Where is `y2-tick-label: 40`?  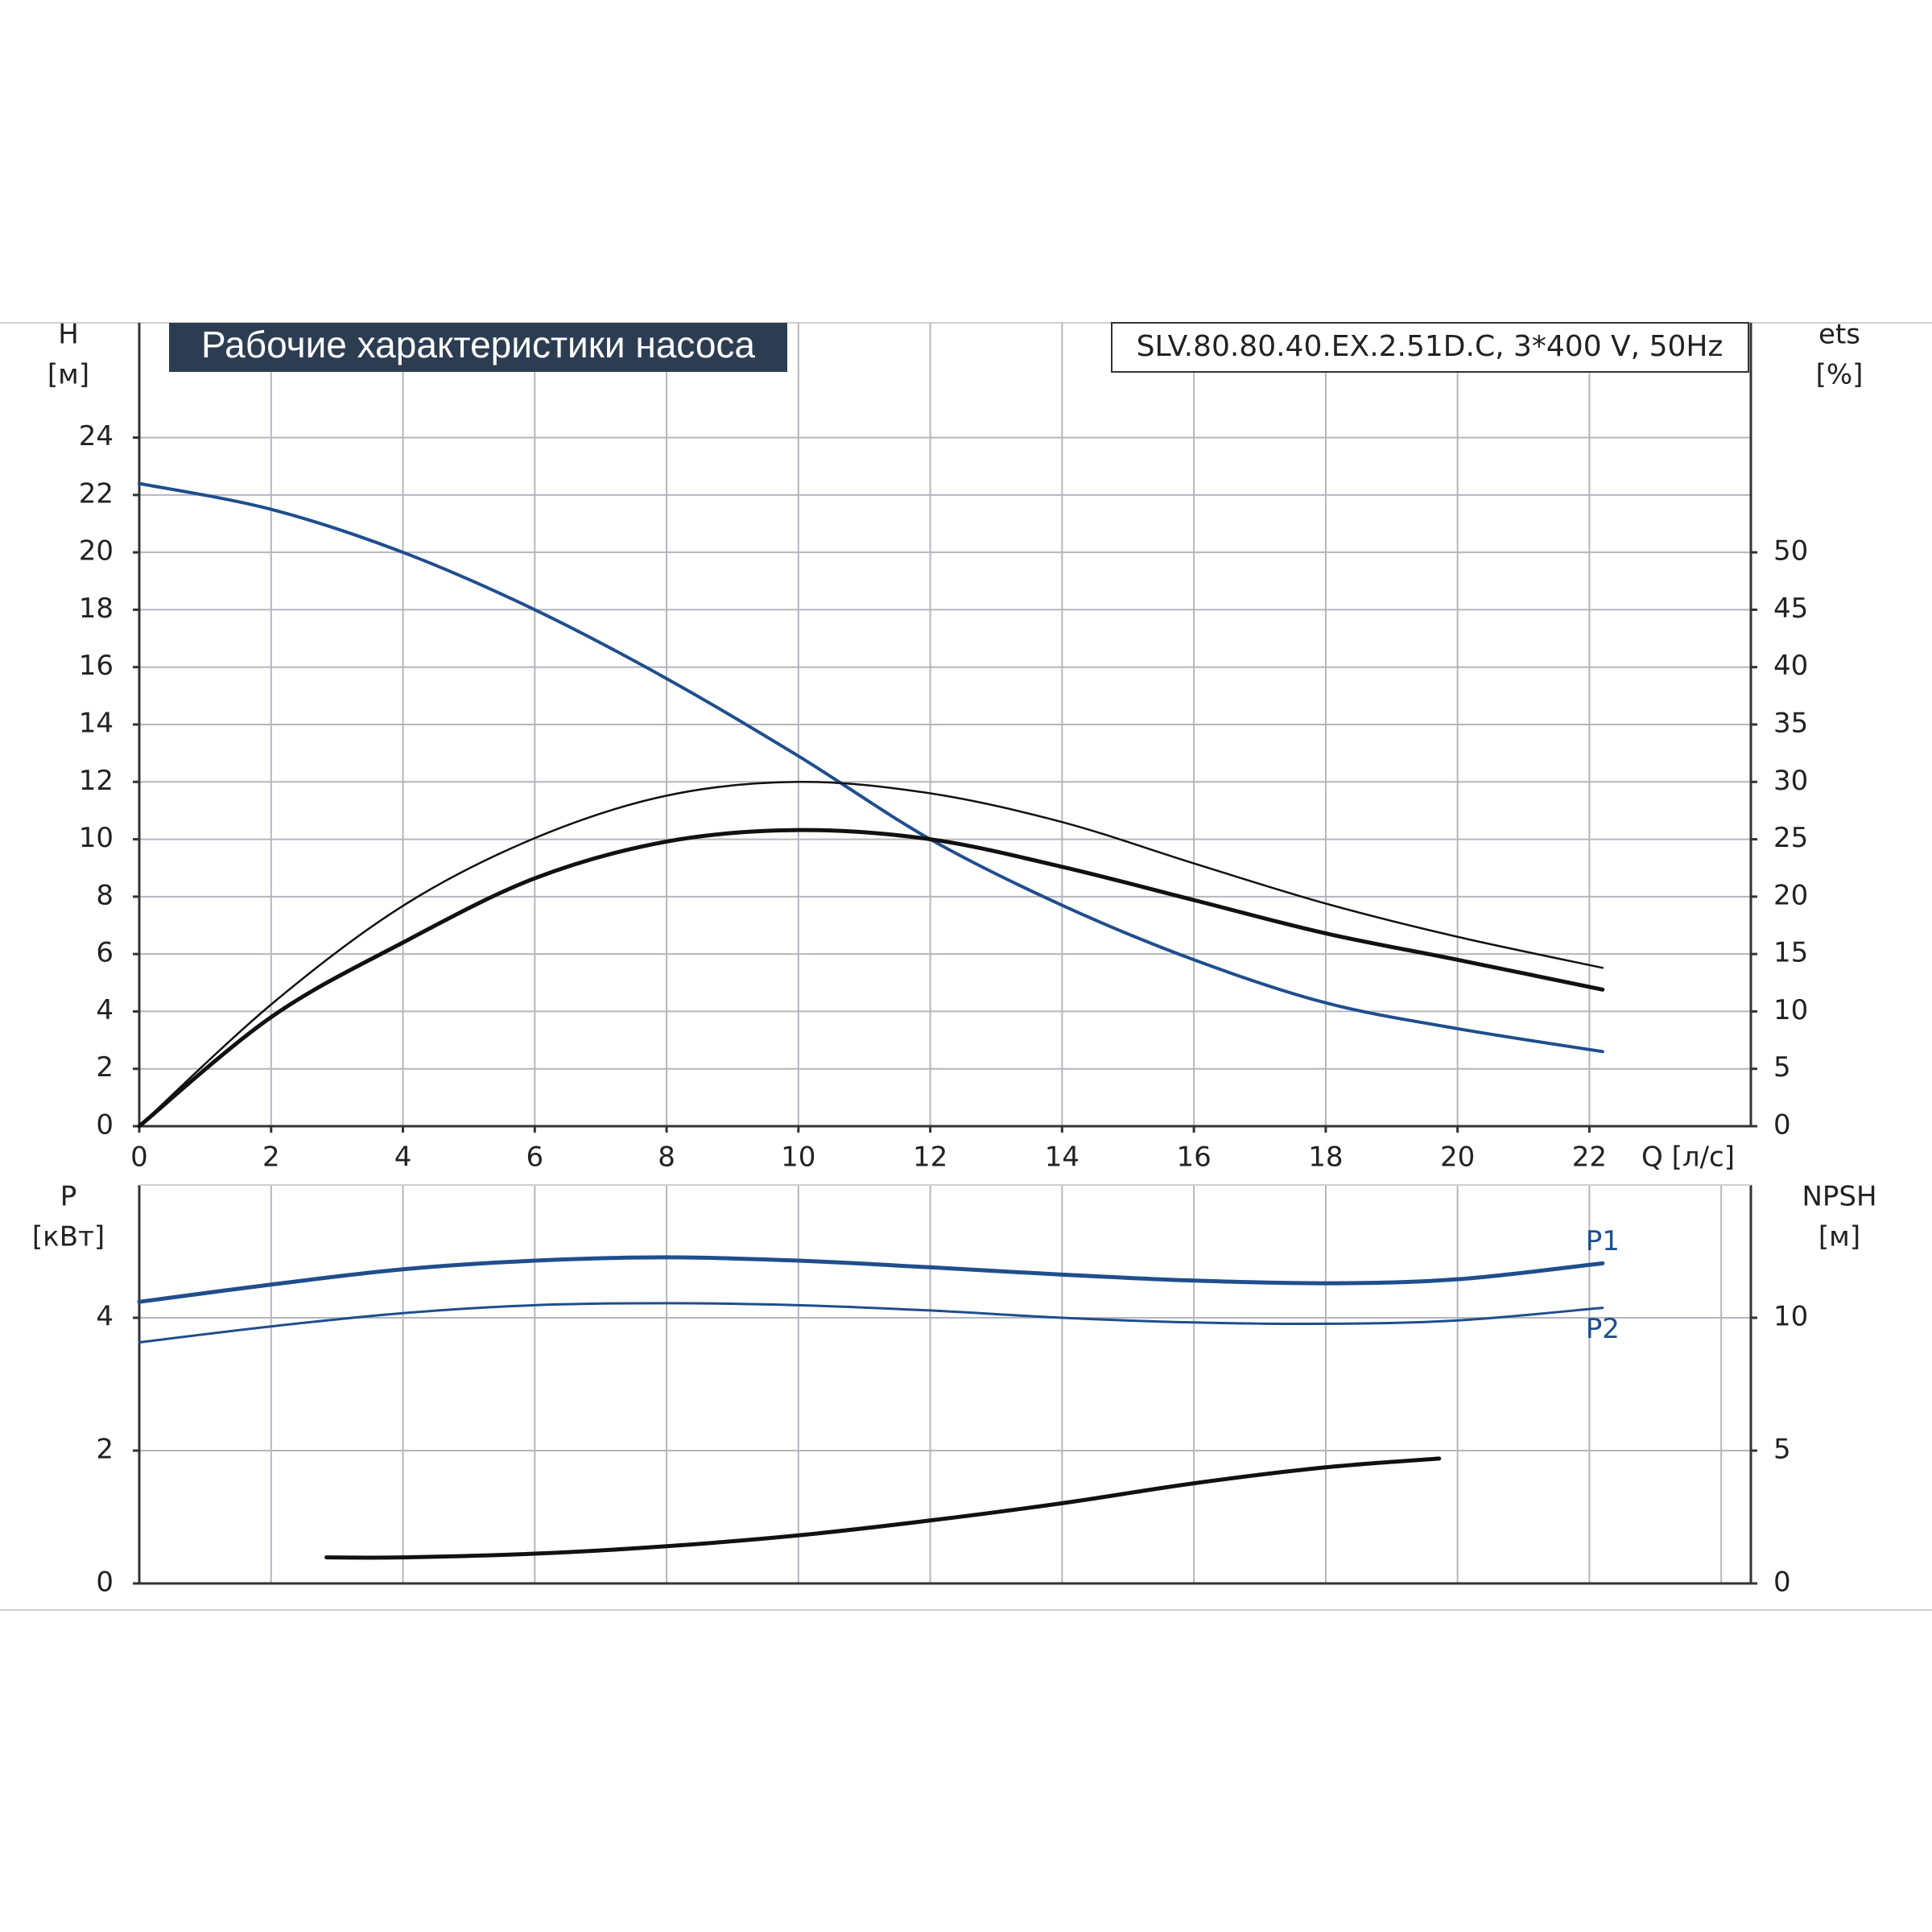
y2-tick-label: 40 is located at coordinates (1790, 666).